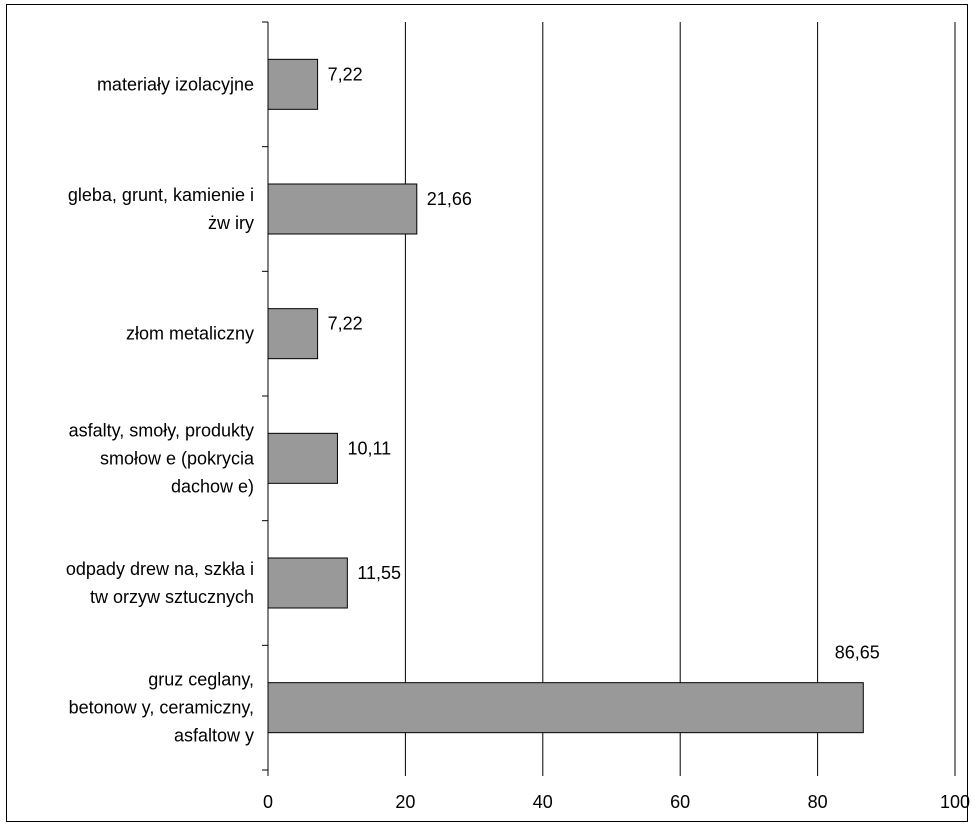  What do you see at coordinates (212, 486) in the screenshot?
I see `category-label-3-2: dachow e)` at bounding box center [212, 486].